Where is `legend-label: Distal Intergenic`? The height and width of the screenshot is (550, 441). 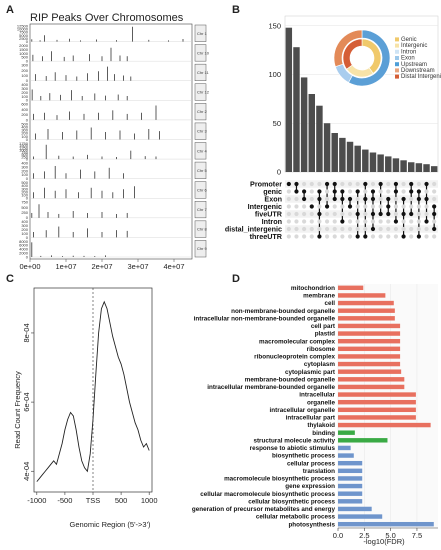 legend-label: Distal Intergenic is located at coordinates (421, 77).